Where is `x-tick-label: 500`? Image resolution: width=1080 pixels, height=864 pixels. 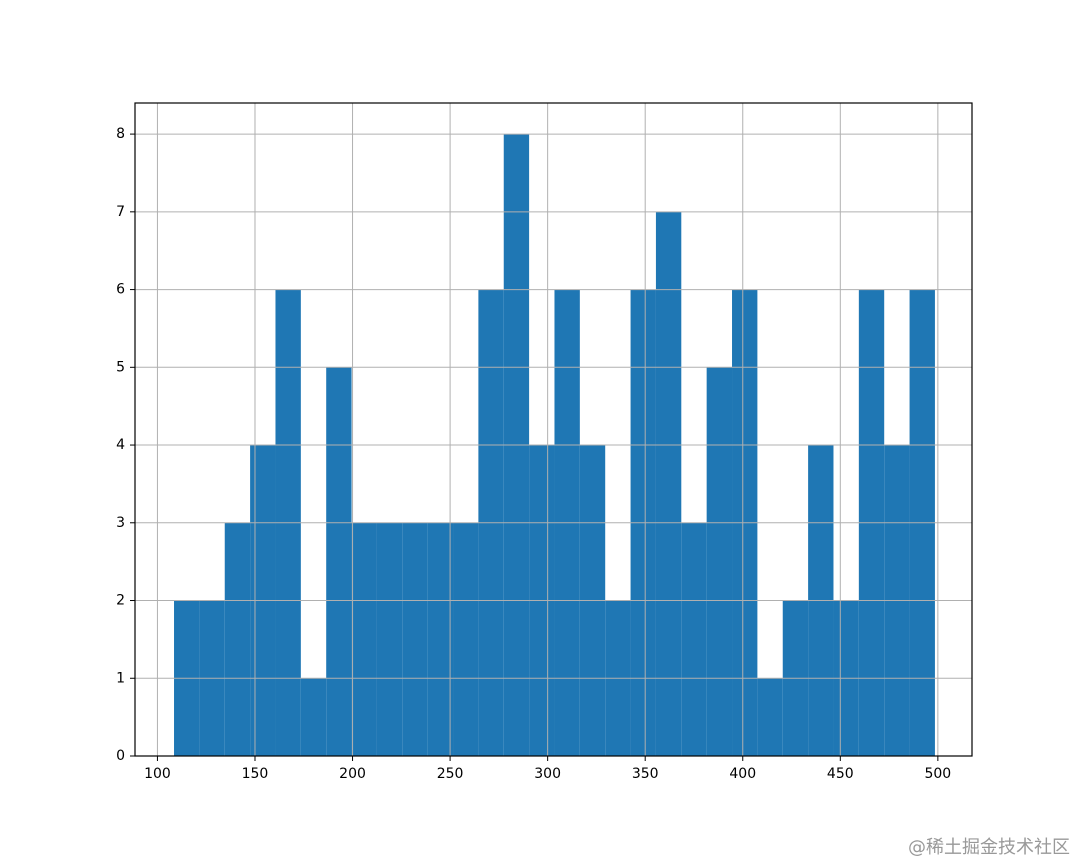 x-tick-label: 500 is located at coordinates (937, 774).